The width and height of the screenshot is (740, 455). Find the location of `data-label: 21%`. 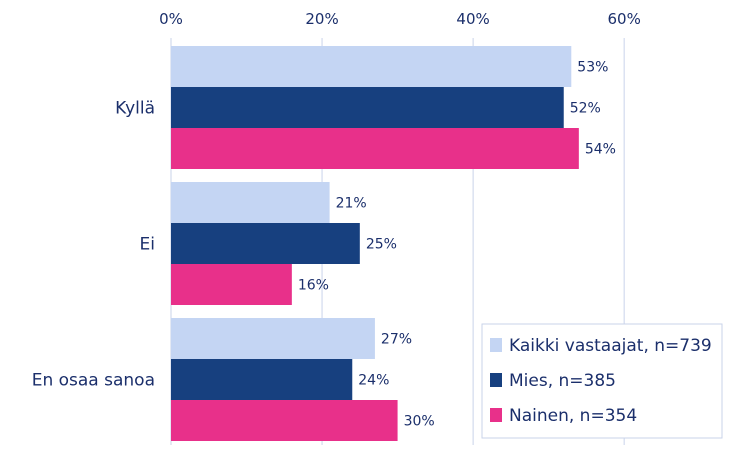

data-label: 21% is located at coordinates (351, 204).